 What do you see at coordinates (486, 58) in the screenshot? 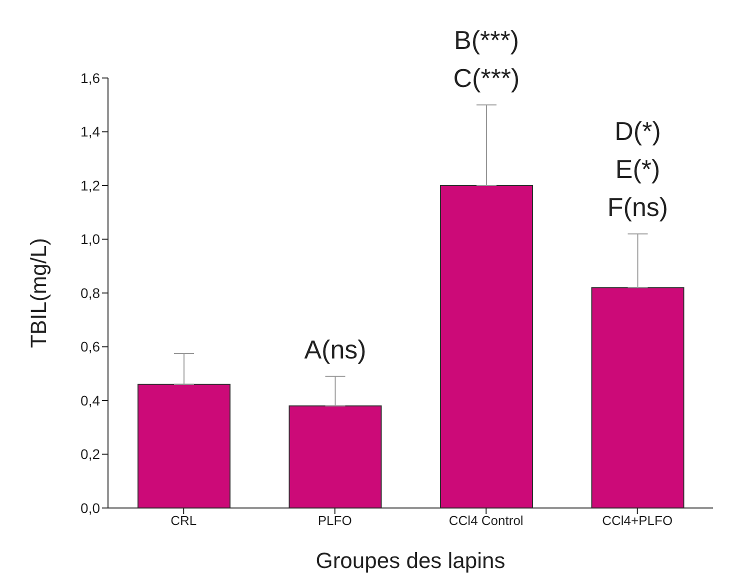
I see `text: B(***) C(***)` at bounding box center [486, 58].